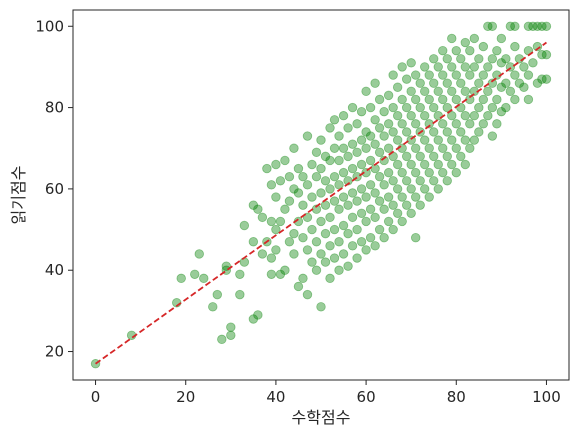 The image size is (578, 440). What do you see at coordinates (275, 397) in the screenshot?
I see `x-tick-label: 40` at bounding box center [275, 397].